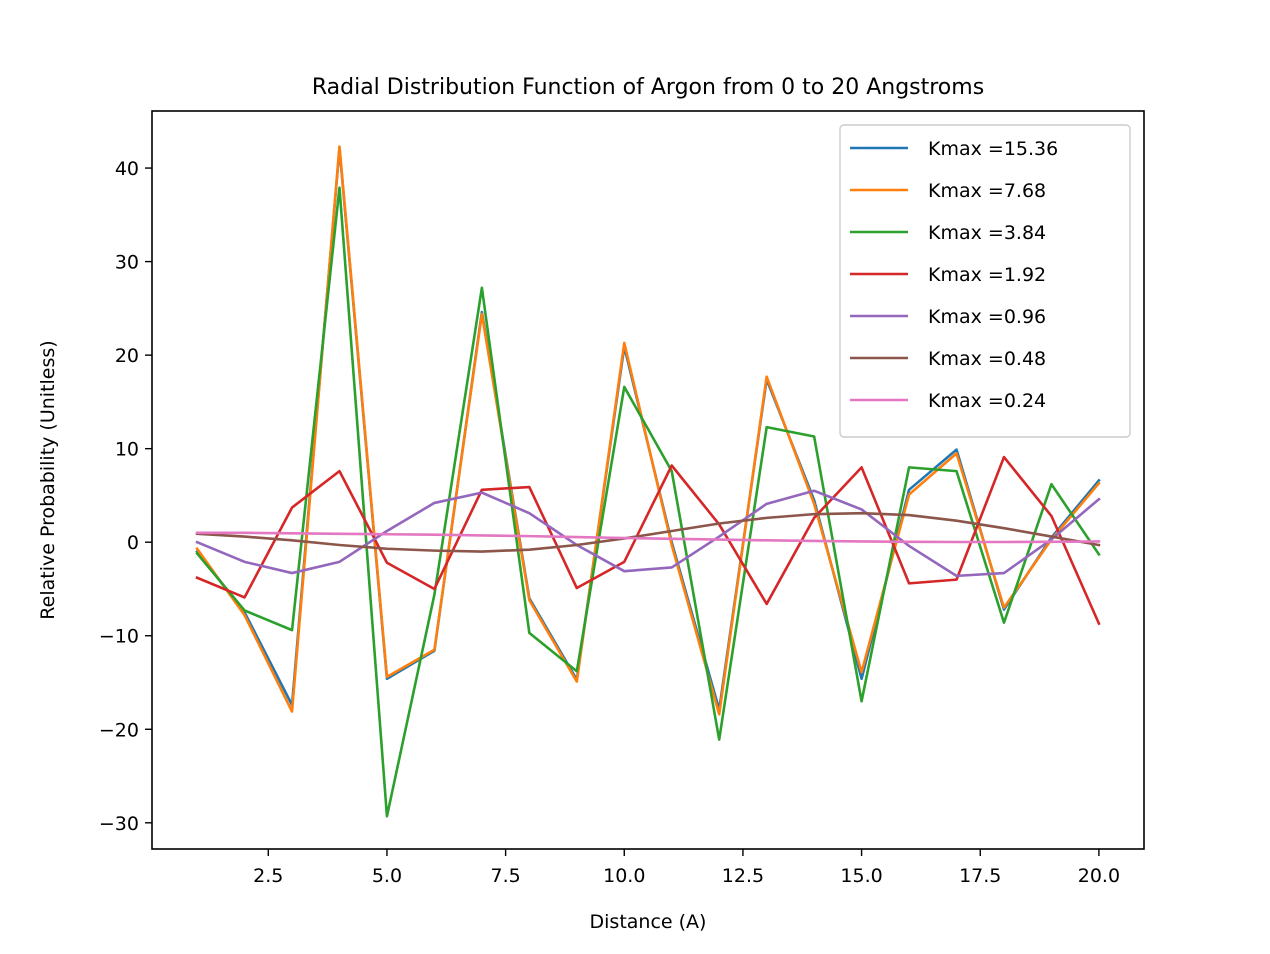 This screenshot has width=1270, height=954. Describe the element at coordinates (861, 876) in the screenshot. I see `x-tick-label: 15.0` at that location.